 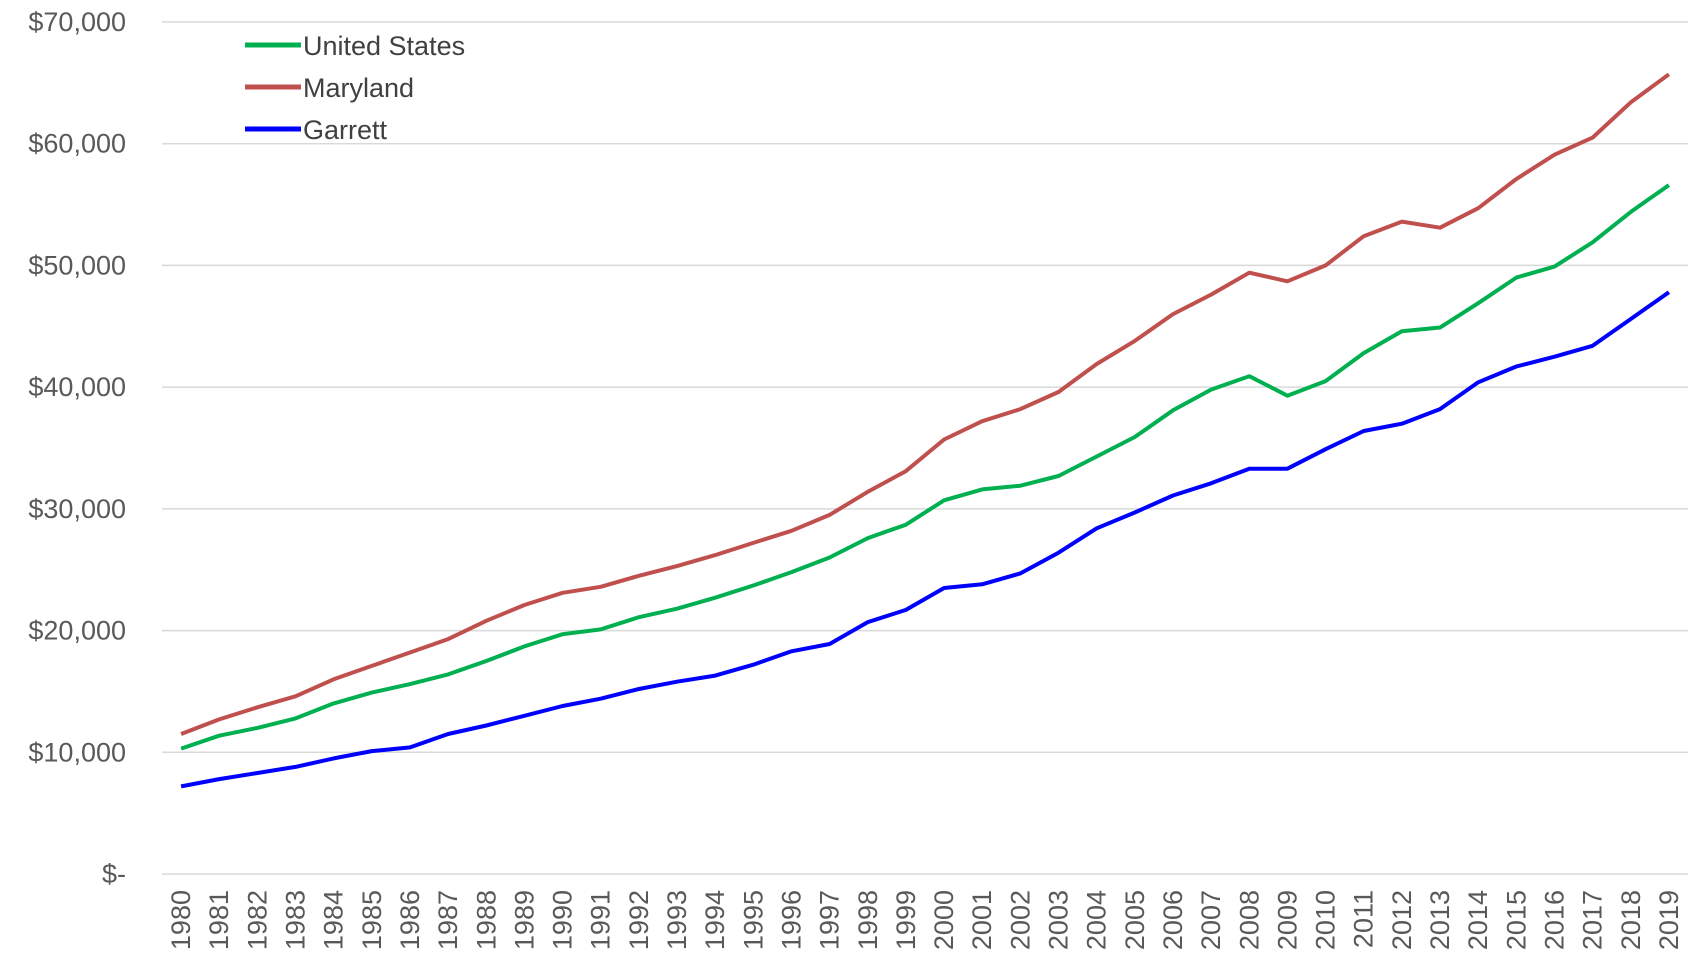 I want to click on x-tick-label: 1982, so click(x=257, y=920).